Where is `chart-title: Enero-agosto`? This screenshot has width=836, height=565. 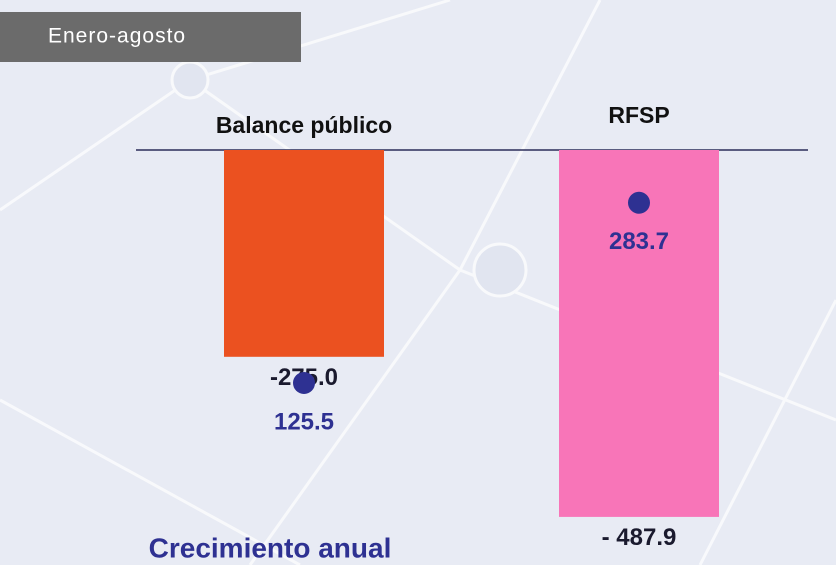 chart-title: Enero-agosto is located at coordinates (117, 36).